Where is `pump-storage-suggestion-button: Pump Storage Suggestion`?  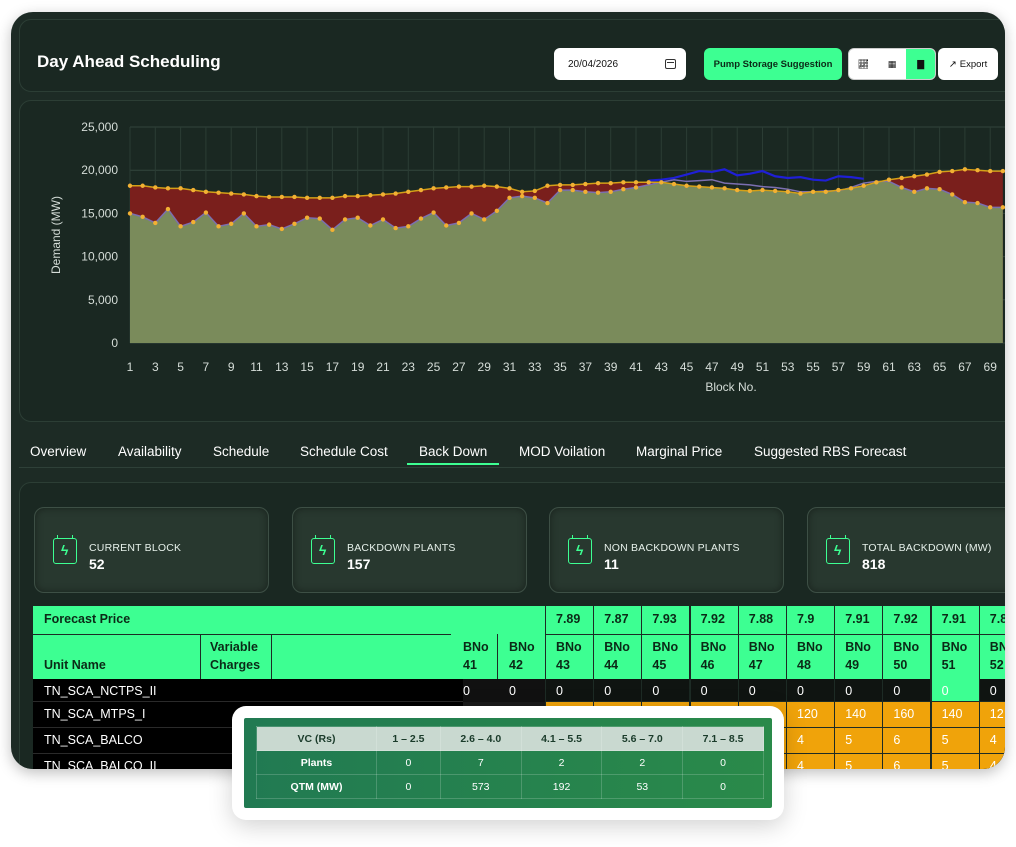
pump-storage-suggestion-button: Pump Storage Suggestion is located at coordinates (773, 64).